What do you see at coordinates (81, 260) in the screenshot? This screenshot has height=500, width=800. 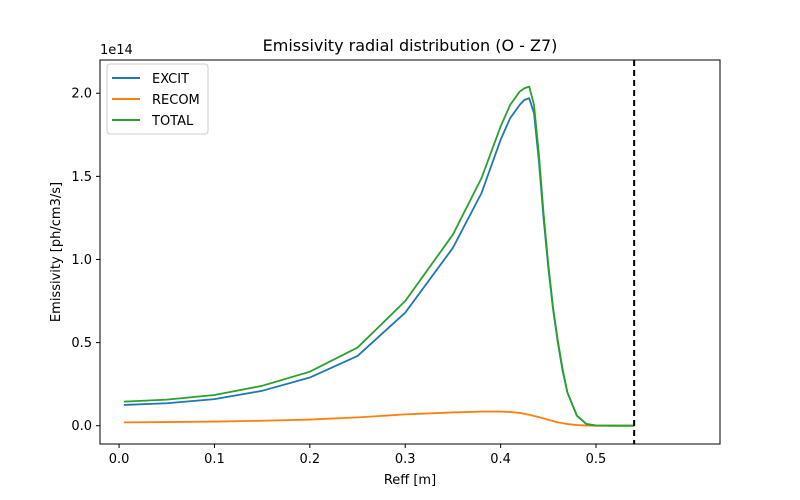 I see `y-tick-label: 1.0` at bounding box center [81, 260].